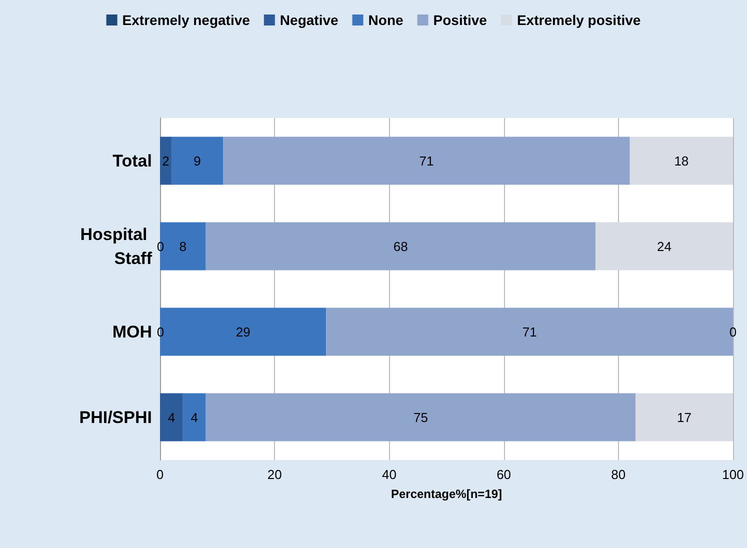  I want to click on x-tick-label: 60, so click(504, 474).